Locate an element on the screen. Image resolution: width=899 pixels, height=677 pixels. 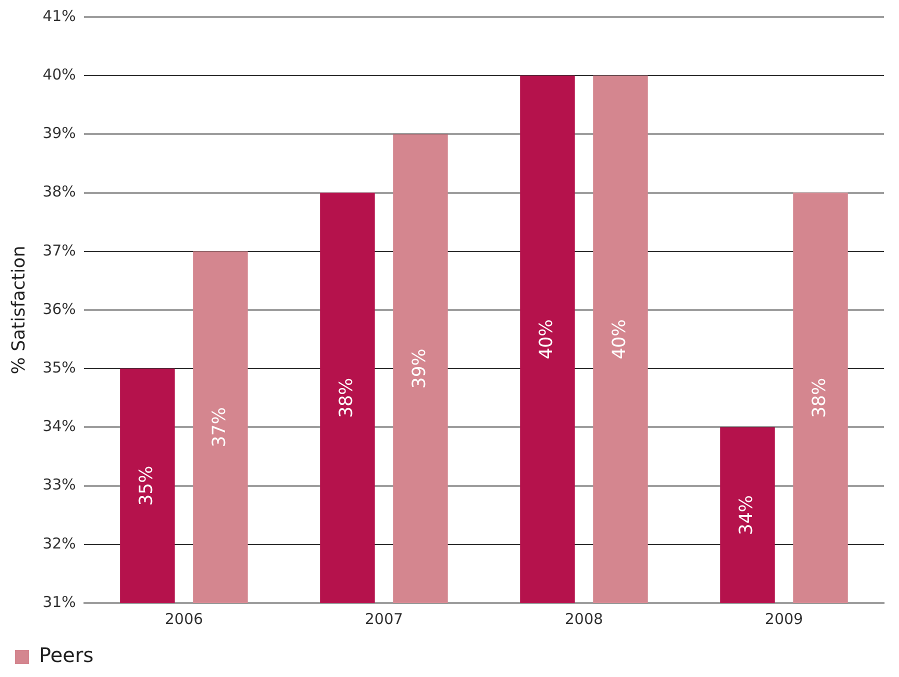
y-tick-label: 31% is located at coordinates (59, 601).